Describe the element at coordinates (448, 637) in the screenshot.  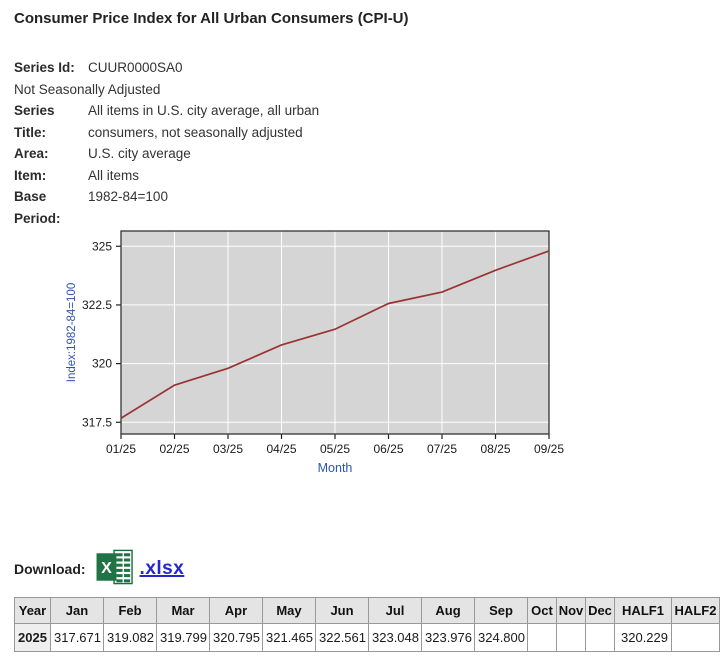
I see `value-cell: 323.976` at that location.